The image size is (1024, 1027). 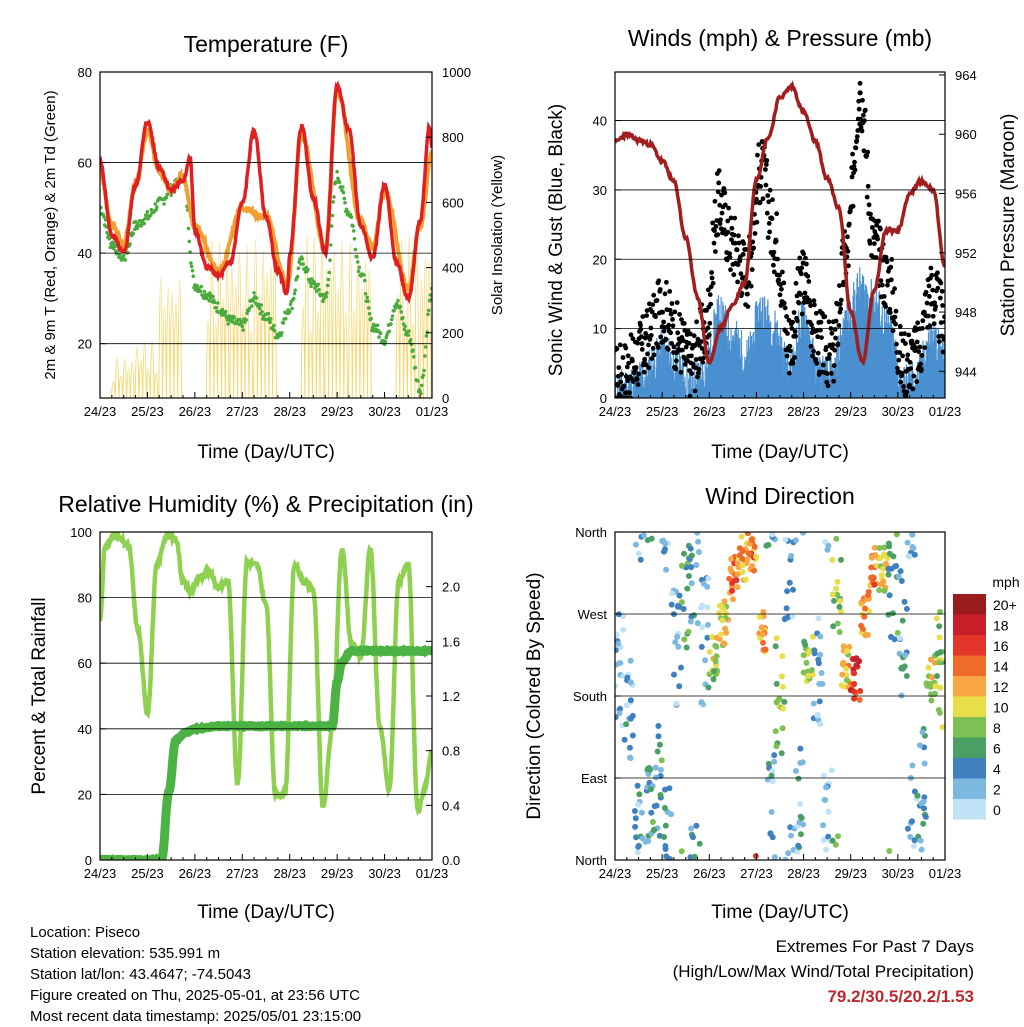 What do you see at coordinates (662, 873) in the screenshot?
I see `x-tick-label: 25/23` at bounding box center [662, 873].